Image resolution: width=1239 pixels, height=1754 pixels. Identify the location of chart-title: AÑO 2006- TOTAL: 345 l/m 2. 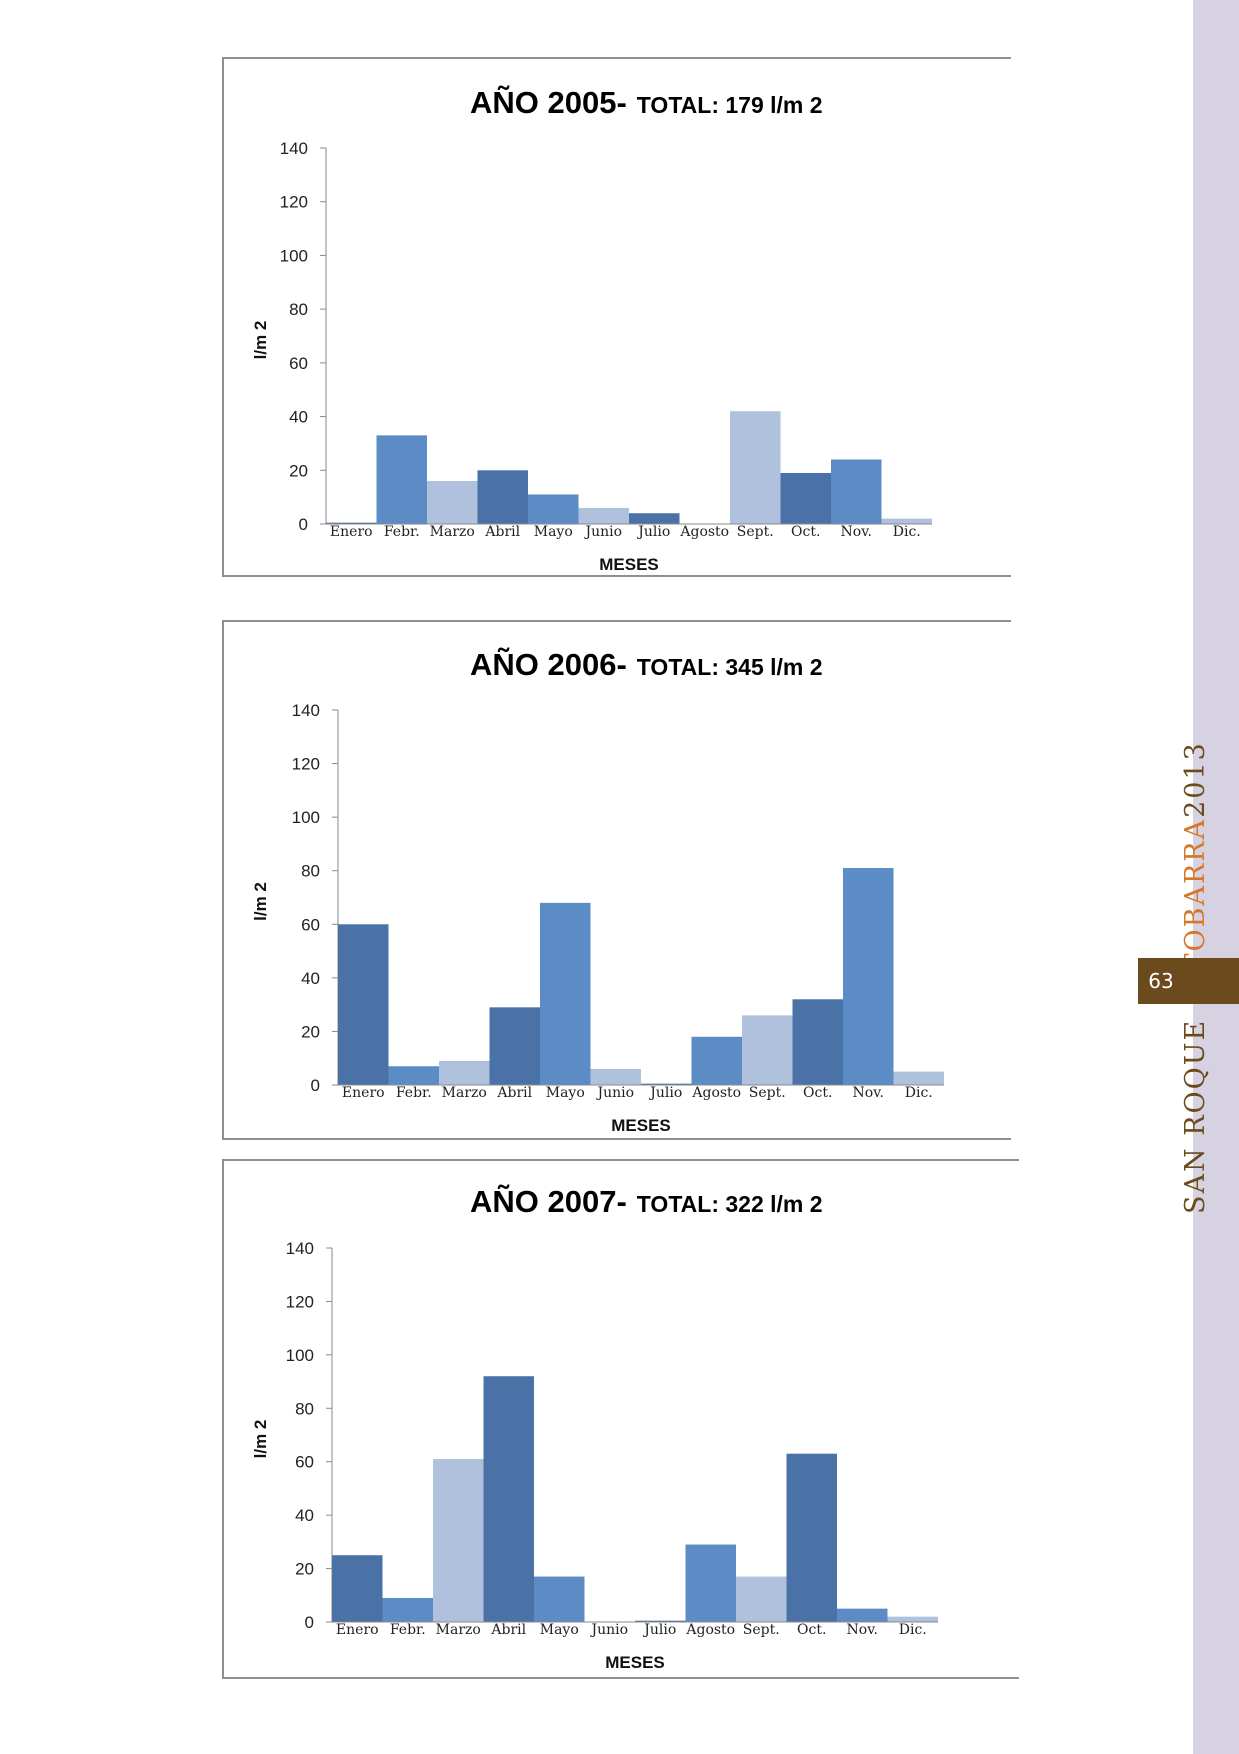
(646, 664).